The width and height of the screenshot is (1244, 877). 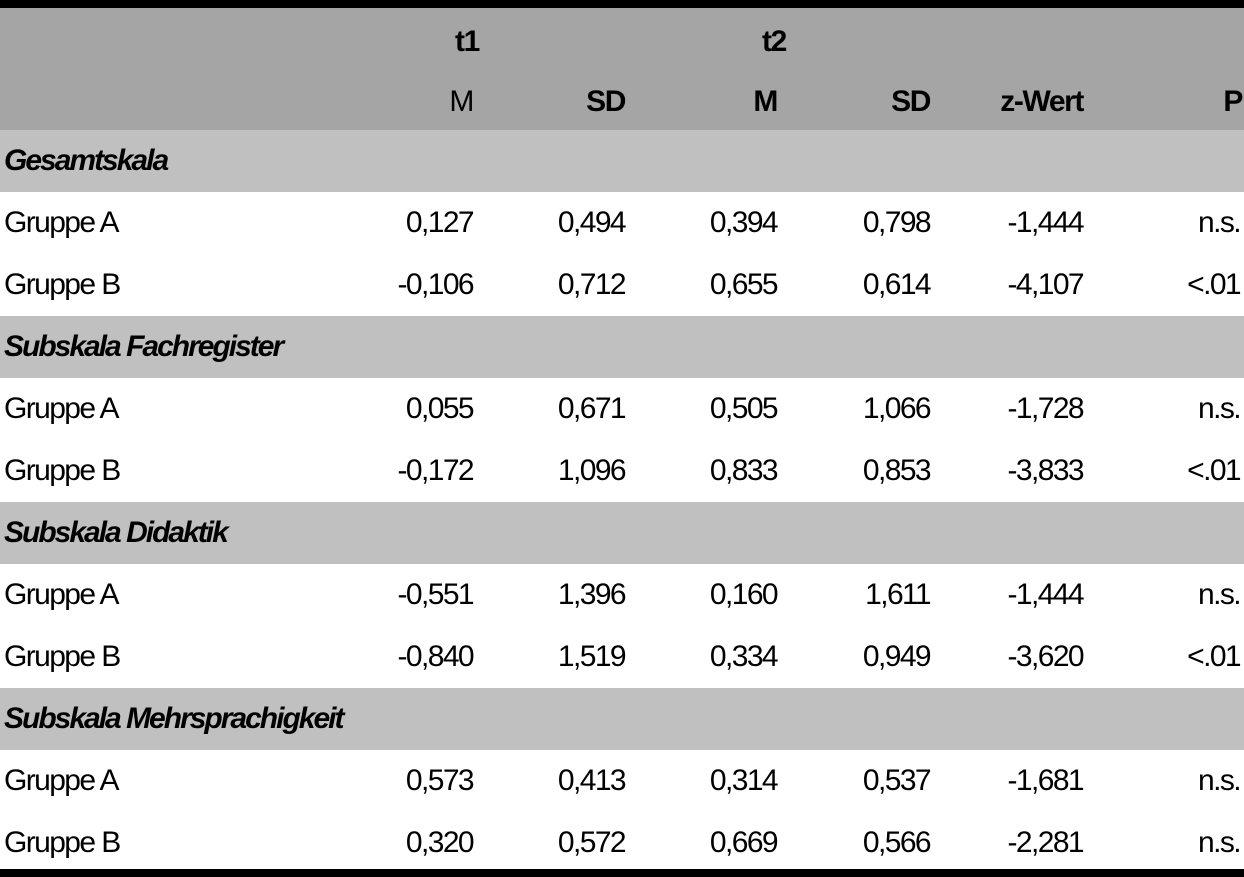 What do you see at coordinates (897, 470) in the screenshot?
I see `cell-sd-t2: 0,853` at bounding box center [897, 470].